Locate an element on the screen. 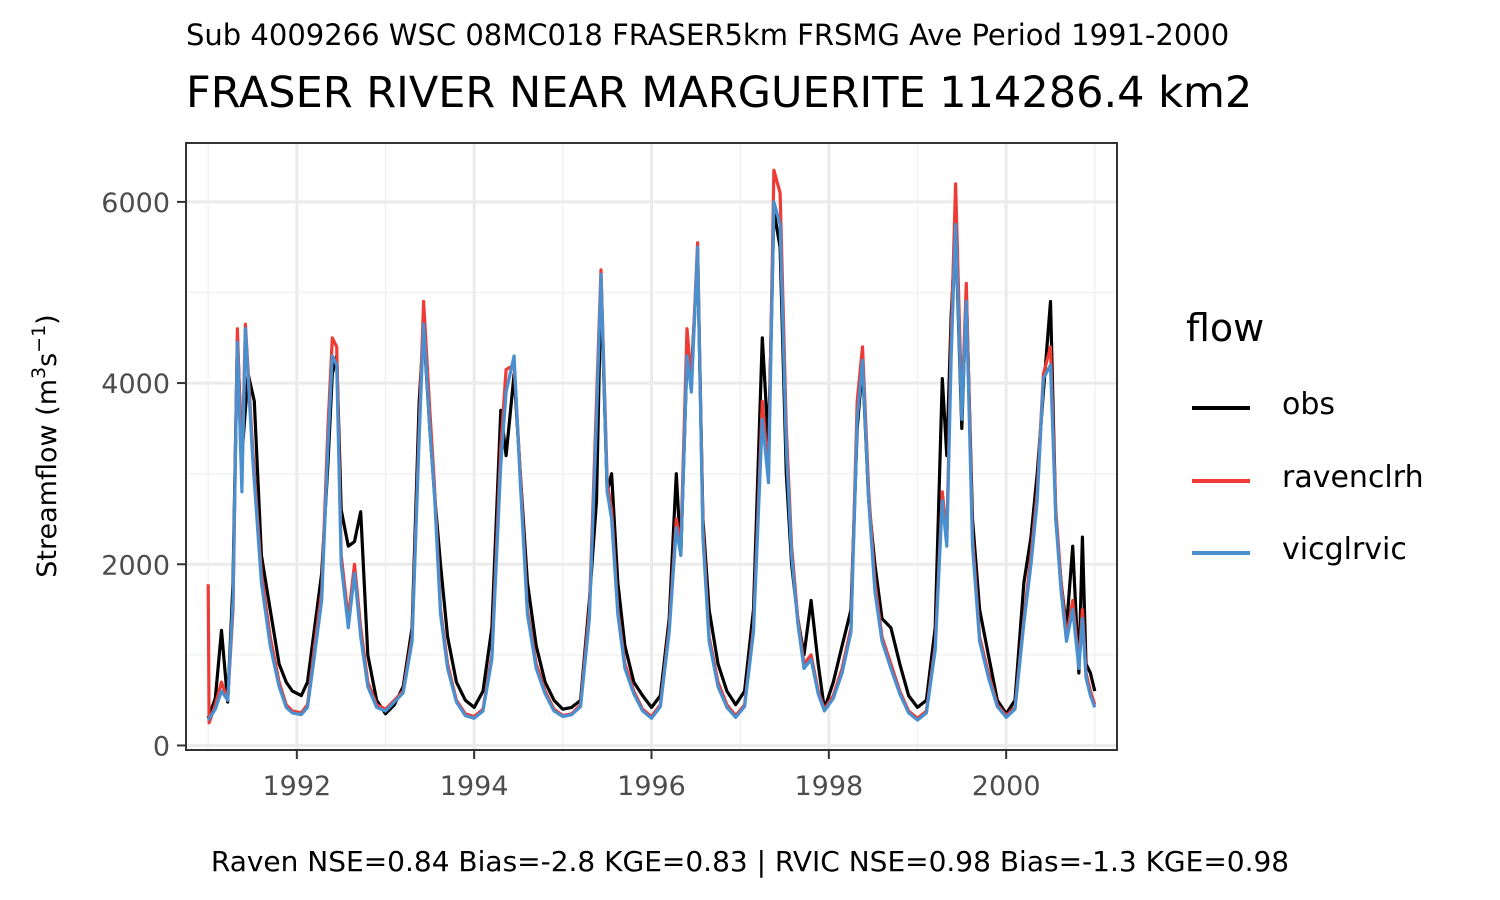  y-tick-label: 6000 is located at coordinates (135, 203).